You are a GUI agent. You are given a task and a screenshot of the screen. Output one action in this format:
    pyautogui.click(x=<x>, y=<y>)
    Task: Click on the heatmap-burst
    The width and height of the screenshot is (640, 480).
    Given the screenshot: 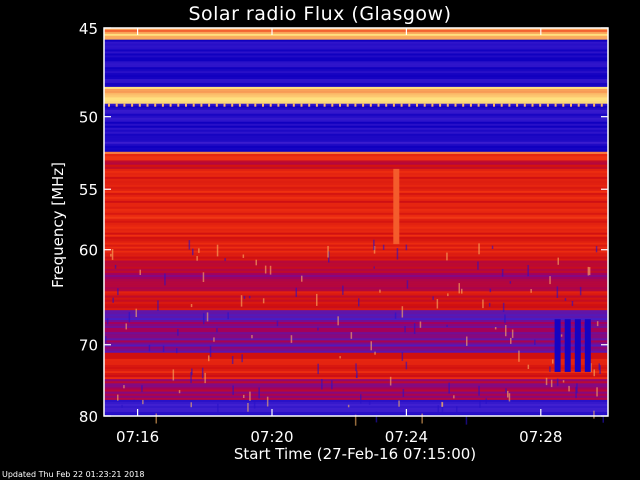 What is the action you would take?
    pyautogui.click(x=557, y=345)
    